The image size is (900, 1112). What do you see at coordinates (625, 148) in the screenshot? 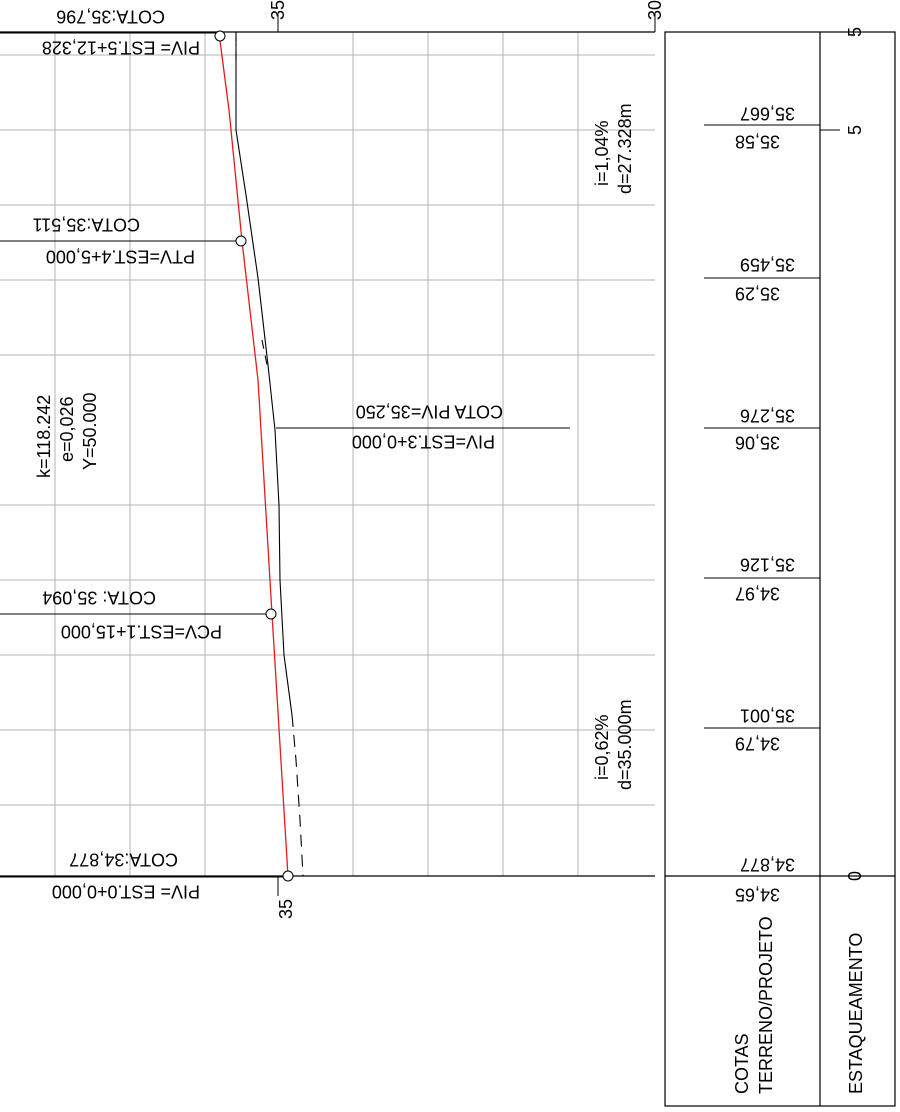
I see `upper-grade-d: d=27.328m` at bounding box center [625, 148].